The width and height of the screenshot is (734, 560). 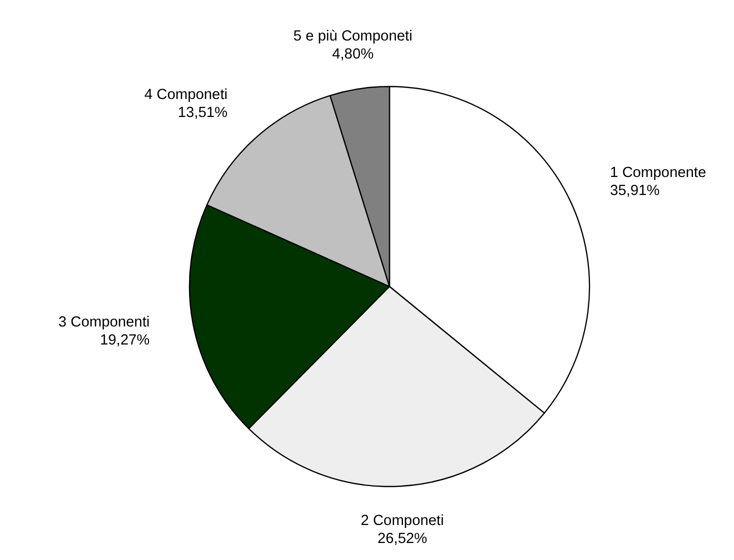 What do you see at coordinates (104, 322) in the screenshot?
I see `slice-label: 3 Componenti` at bounding box center [104, 322].